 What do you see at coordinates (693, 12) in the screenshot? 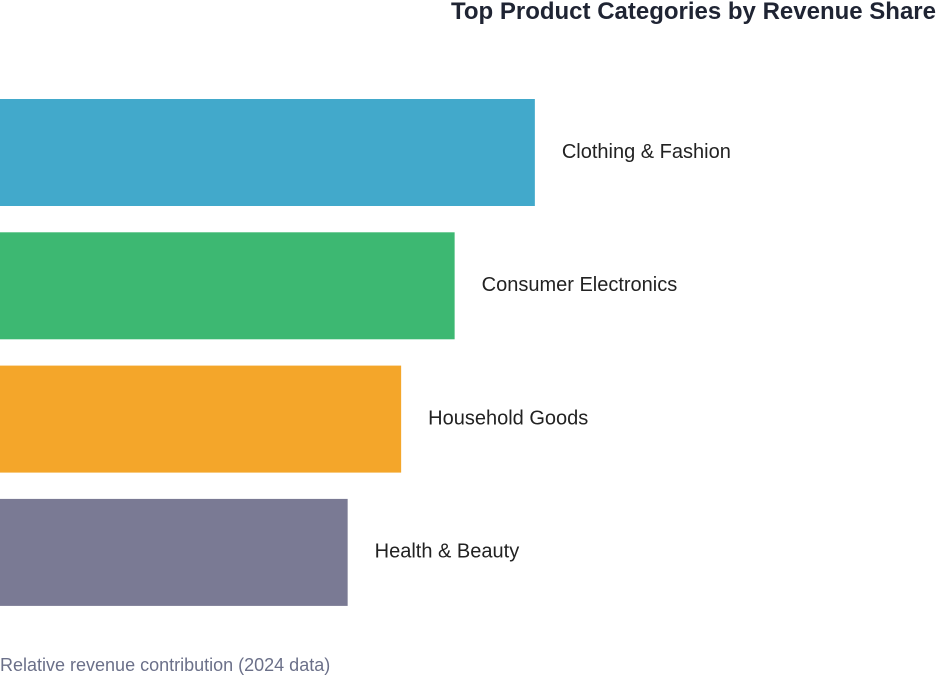
I see `chart-title: Top Product Categories by Revenue Share` at bounding box center [693, 12].